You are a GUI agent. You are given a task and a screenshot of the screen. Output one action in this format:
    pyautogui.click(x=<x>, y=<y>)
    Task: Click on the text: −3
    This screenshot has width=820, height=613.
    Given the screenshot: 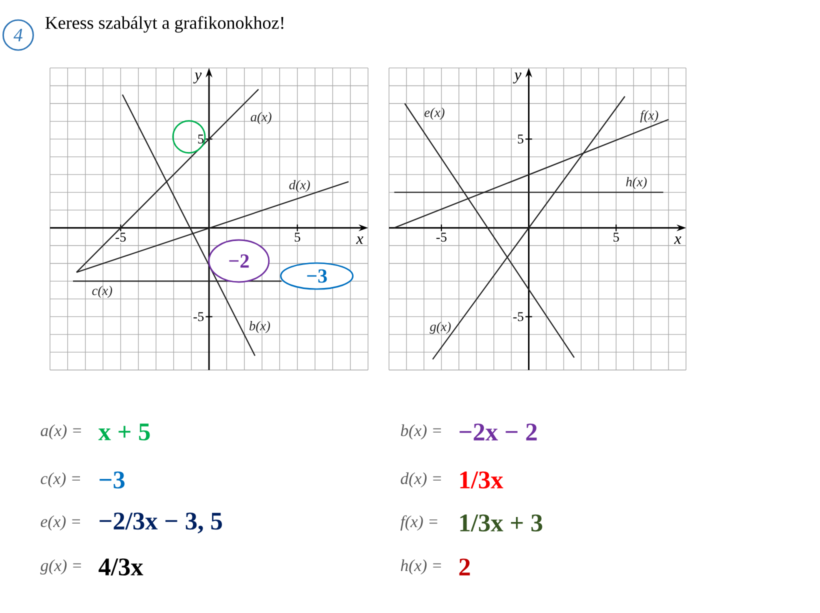 What is the action you would take?
    pyautogui.click(x=112, y=479)
    